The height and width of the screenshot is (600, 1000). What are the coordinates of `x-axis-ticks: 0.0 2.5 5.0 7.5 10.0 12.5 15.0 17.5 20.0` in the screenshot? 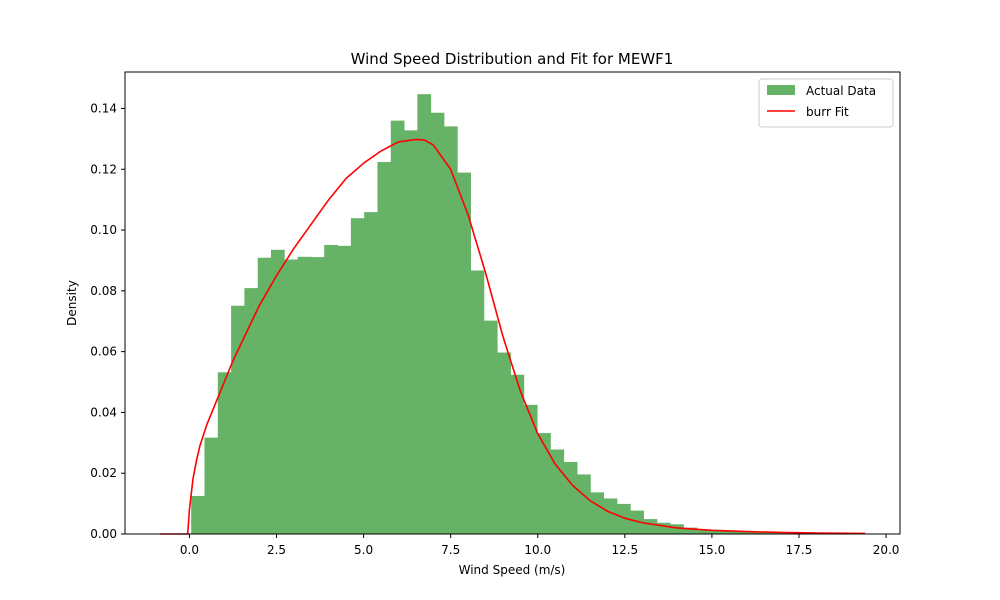 It's located at (540, 545).